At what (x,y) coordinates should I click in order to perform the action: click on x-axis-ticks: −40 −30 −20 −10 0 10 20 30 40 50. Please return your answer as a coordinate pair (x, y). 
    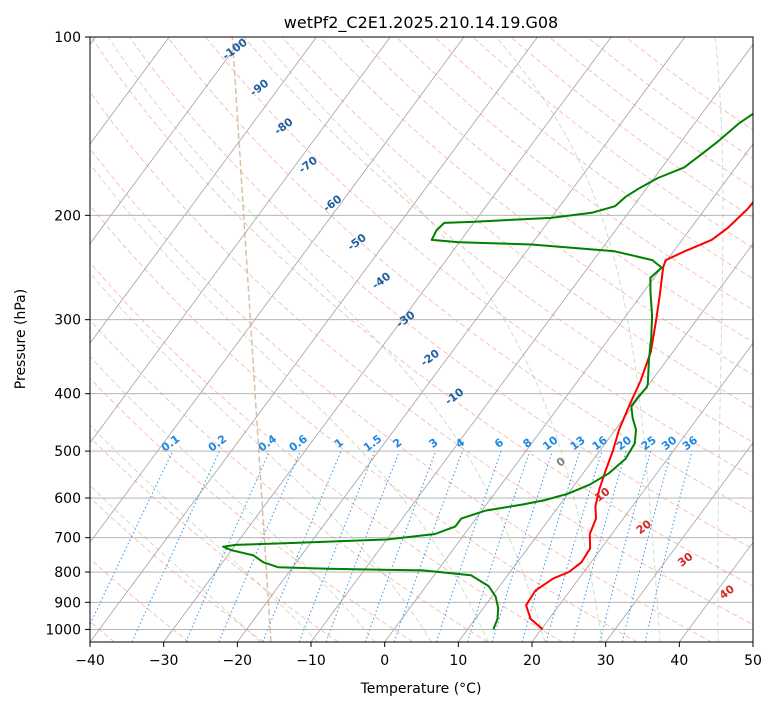
    Looking at the image, I should click on (418, 655).